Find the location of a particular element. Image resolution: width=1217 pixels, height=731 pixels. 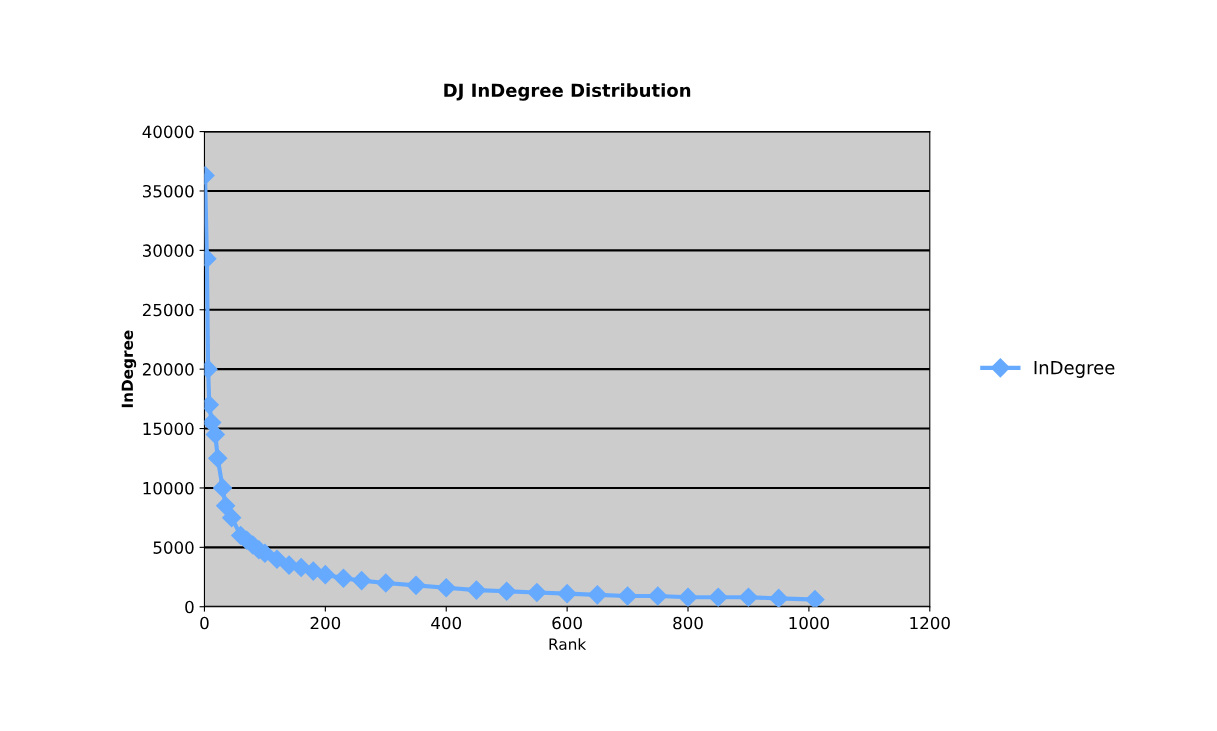

x-tick-label: 400 is located at coordinates (446, 623).